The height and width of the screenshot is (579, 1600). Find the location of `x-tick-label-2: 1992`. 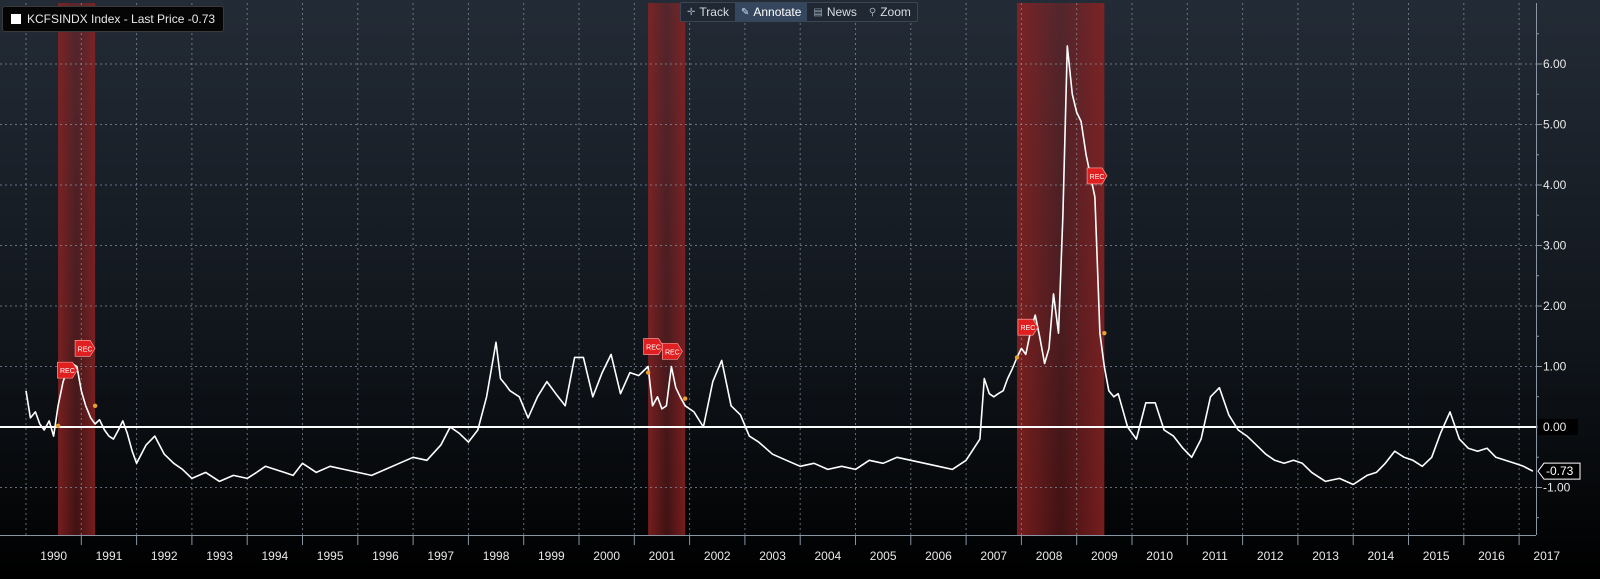

x-tick-label-2: 1992 is located at coordinates (164, 556).